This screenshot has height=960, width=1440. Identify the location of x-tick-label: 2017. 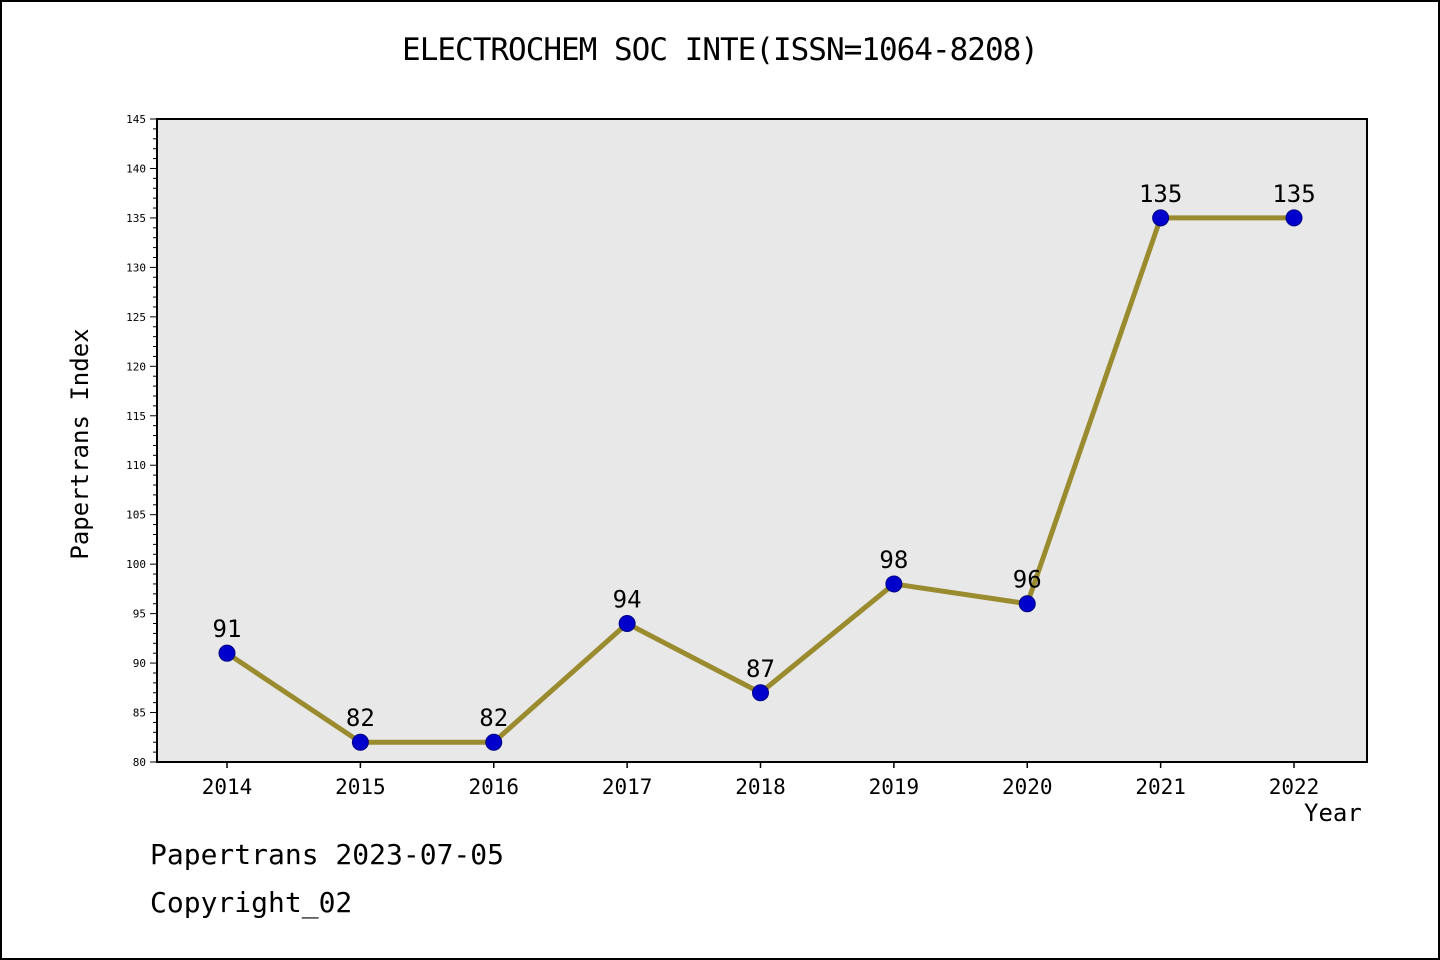
(627, 787).